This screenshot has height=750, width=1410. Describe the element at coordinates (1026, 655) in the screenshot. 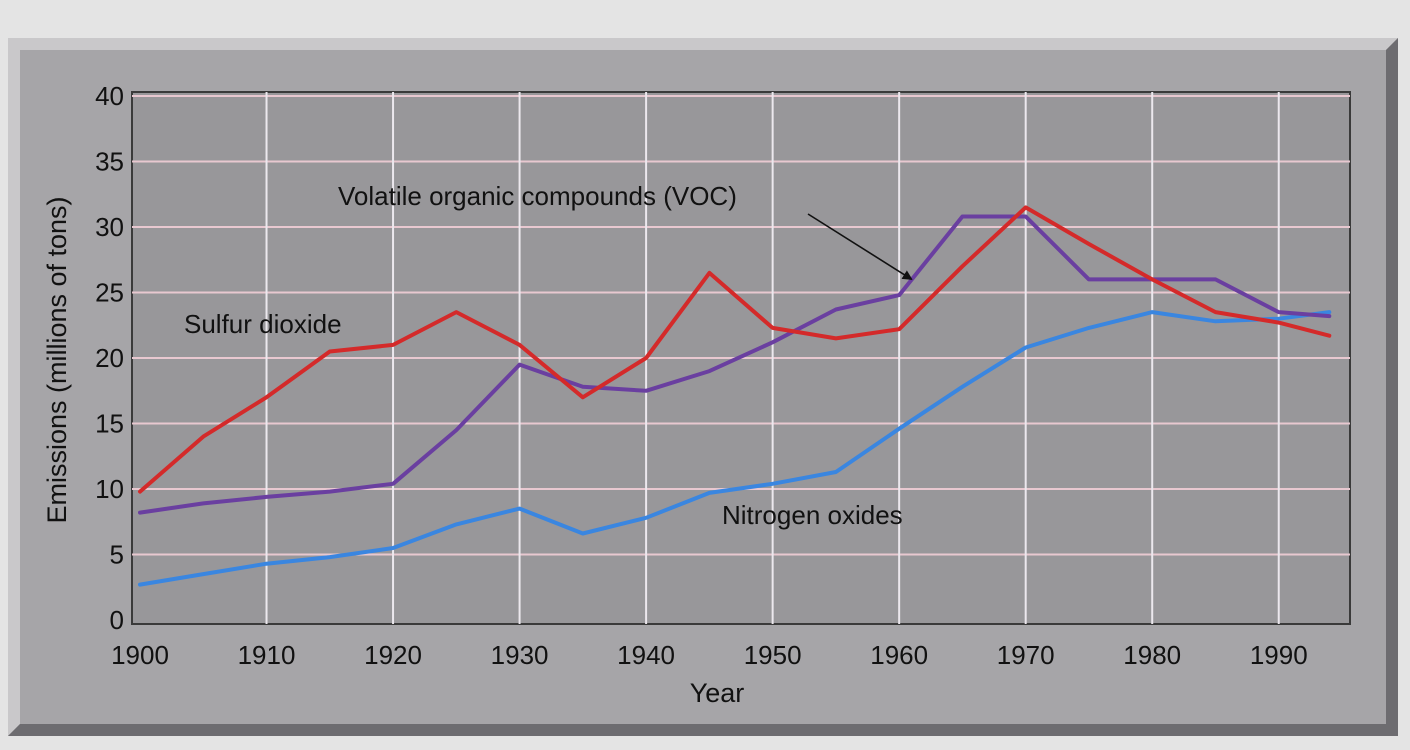

I see `x-tick-label: 1970` at that location.